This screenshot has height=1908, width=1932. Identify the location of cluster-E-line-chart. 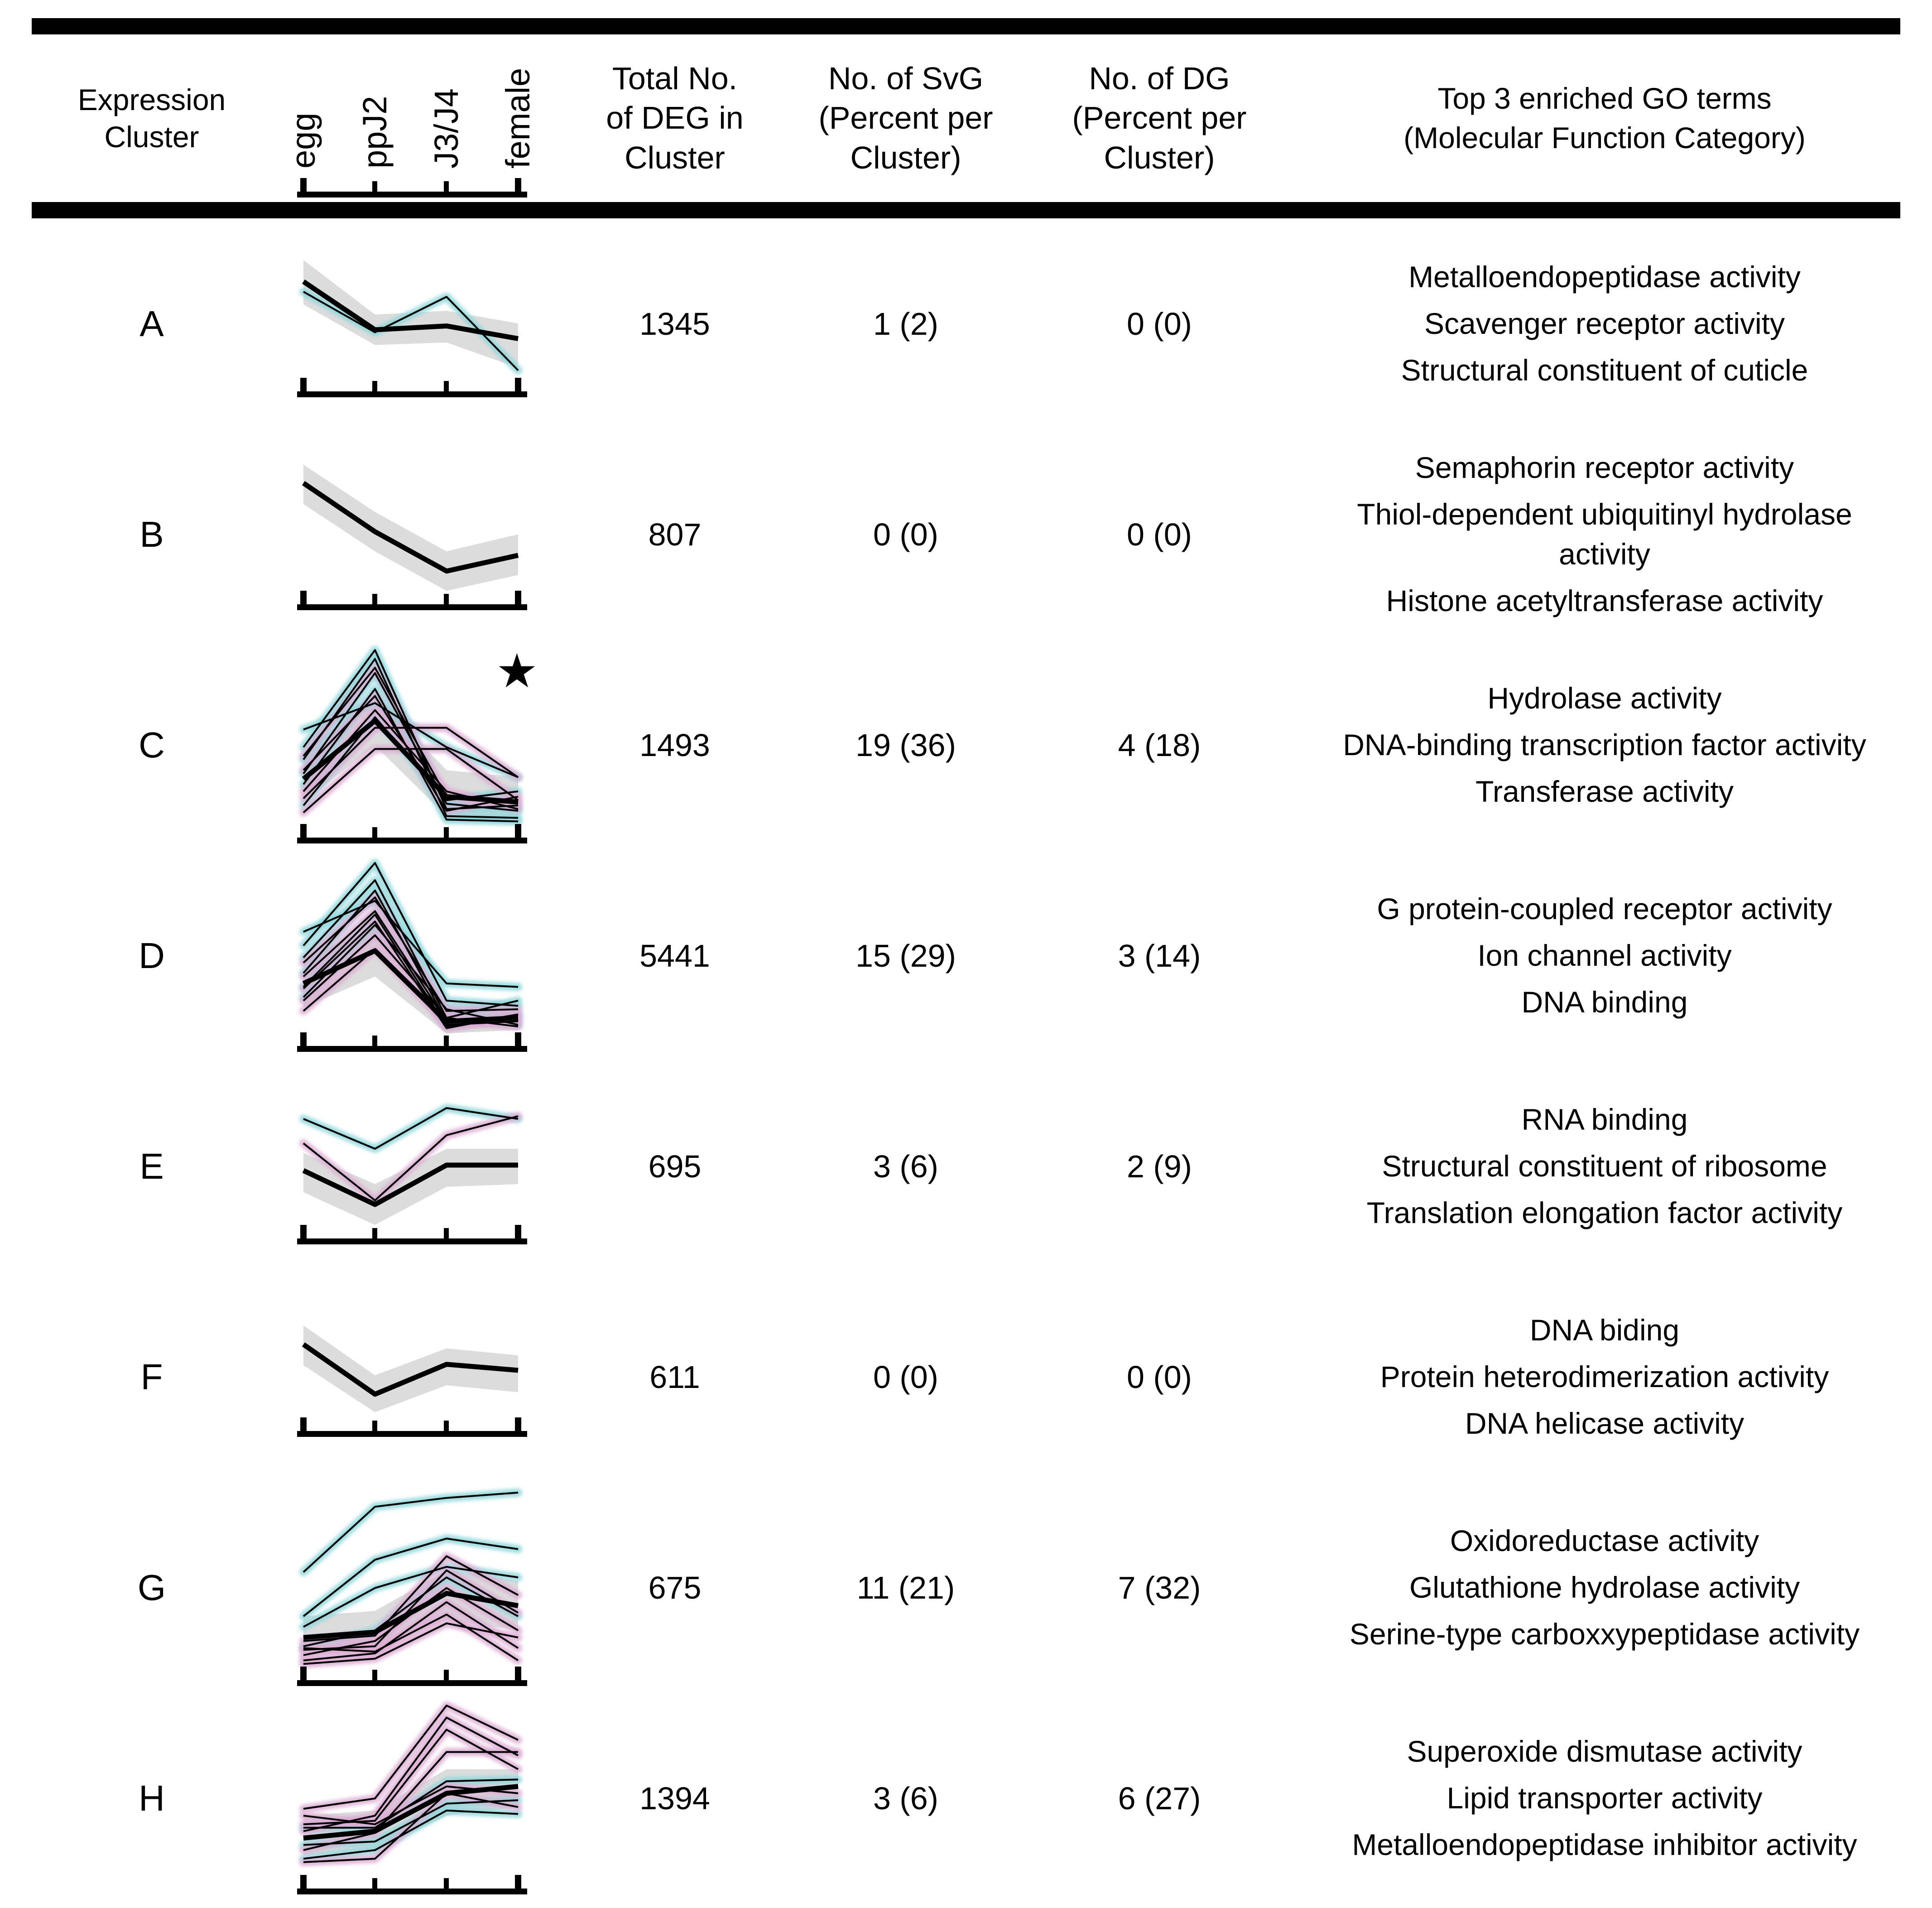
(412, 1166).